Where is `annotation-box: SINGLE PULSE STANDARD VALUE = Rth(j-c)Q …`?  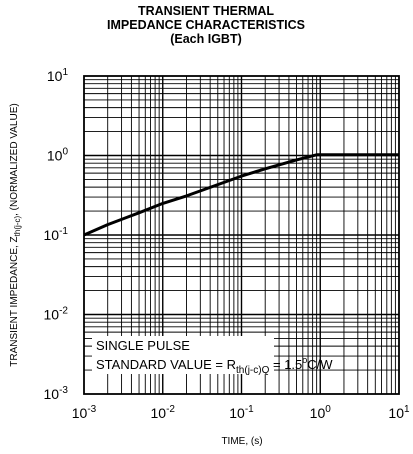
annotation-box: SINGLE PULSE STANDARD VALUE = Rth(j-c)Q … is located at coordinates (212, 356).